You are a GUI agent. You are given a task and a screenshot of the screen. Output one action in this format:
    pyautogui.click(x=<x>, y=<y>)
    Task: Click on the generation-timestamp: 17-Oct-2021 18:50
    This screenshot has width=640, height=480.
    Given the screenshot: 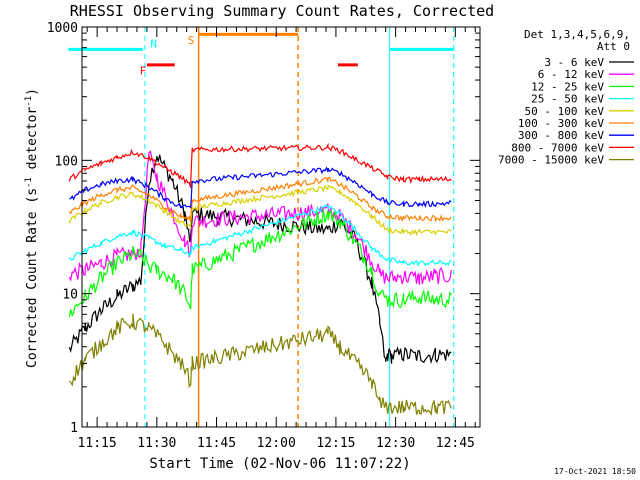 What is the action you would take?
    pyautogui.click(x=595, y=471)
    